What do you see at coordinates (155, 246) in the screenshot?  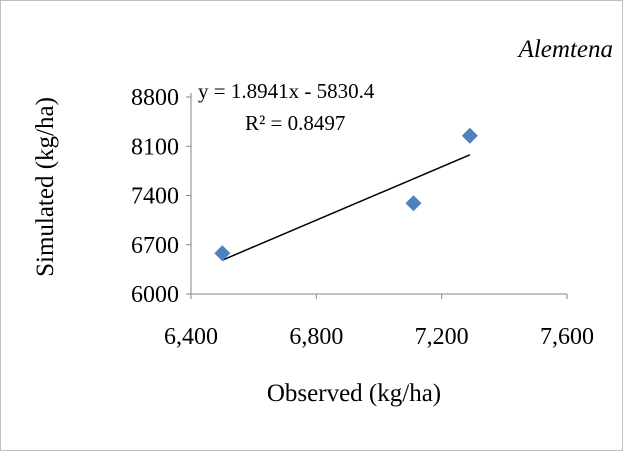 I see `y-tick-label: 6700` at bounding box center [155, 246].